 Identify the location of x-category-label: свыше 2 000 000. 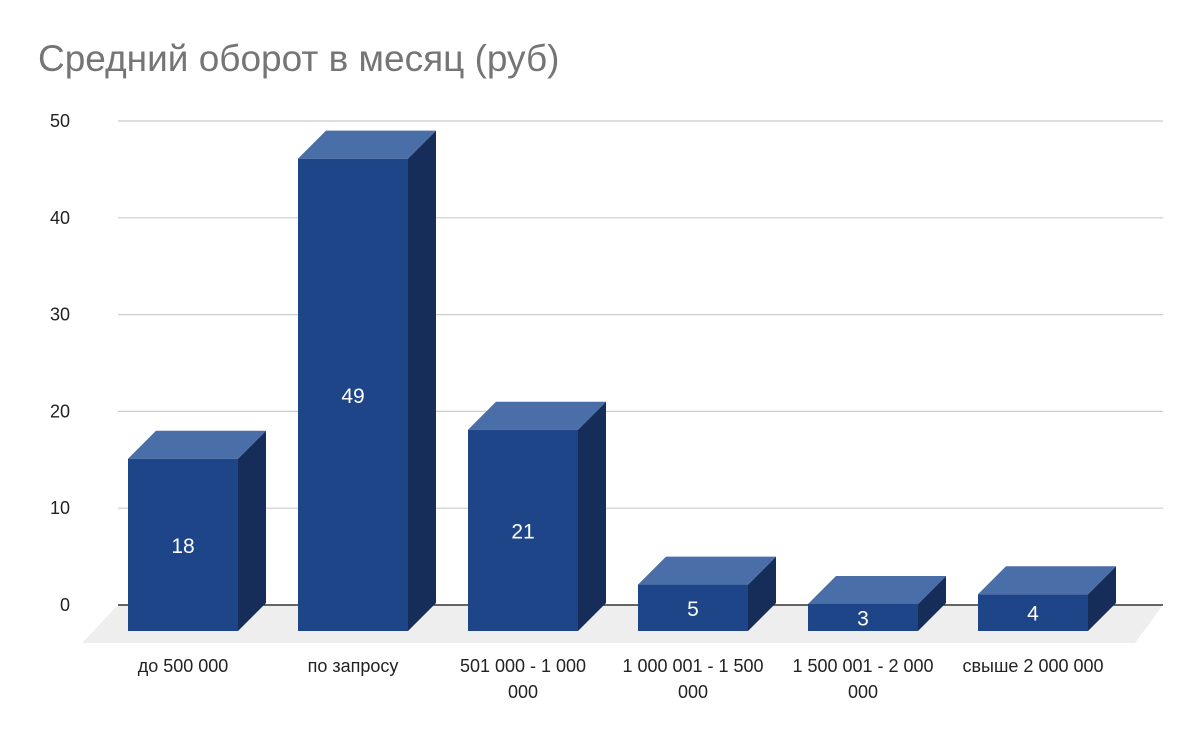
(1032, 666).